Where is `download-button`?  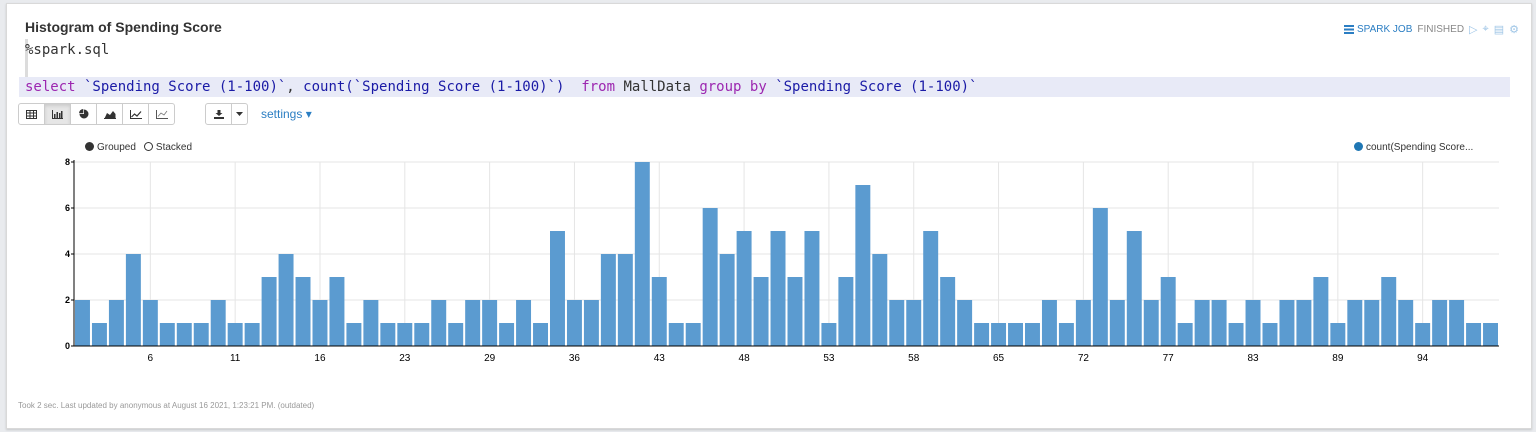 download-button is located at coordinates (218, 114).